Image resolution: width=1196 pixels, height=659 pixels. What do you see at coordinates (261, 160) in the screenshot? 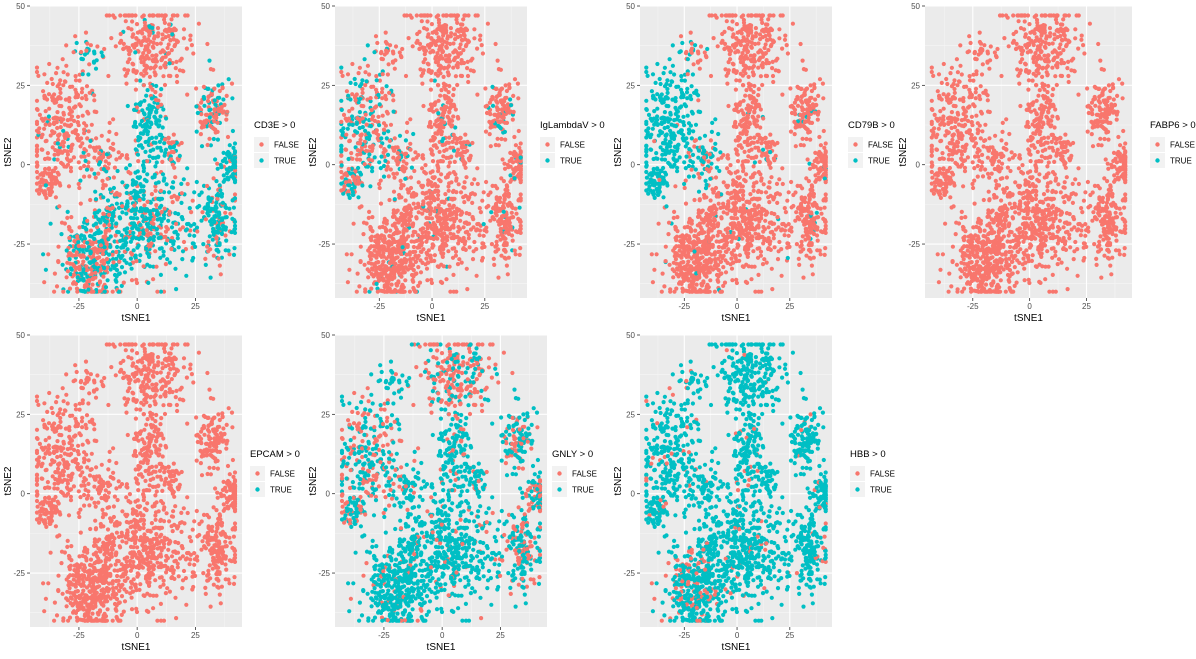
I see `legend-key-true` at bounding box center [261, 160].